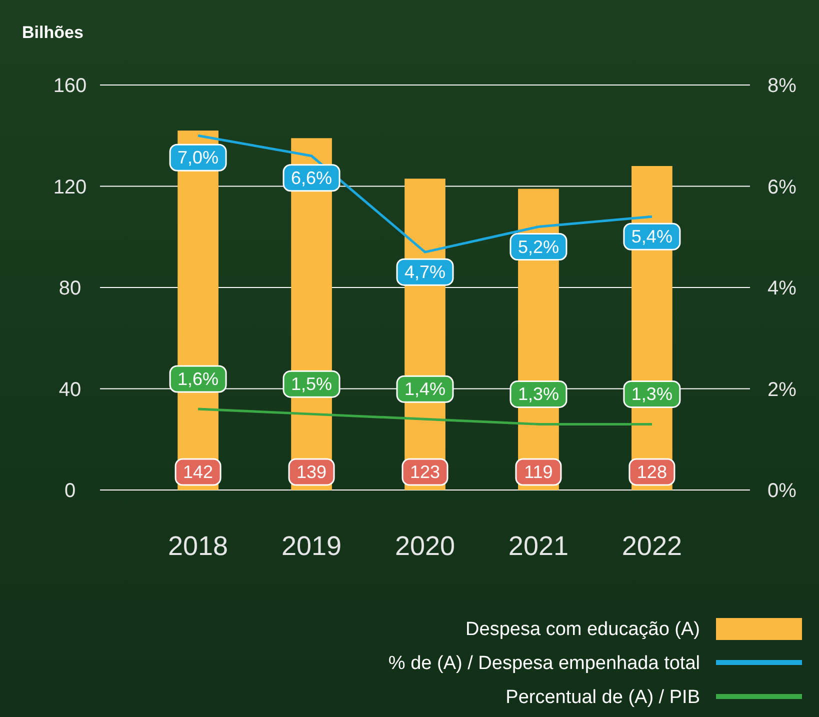  I want to click on y-tick-label: 80, so click(70, 289).